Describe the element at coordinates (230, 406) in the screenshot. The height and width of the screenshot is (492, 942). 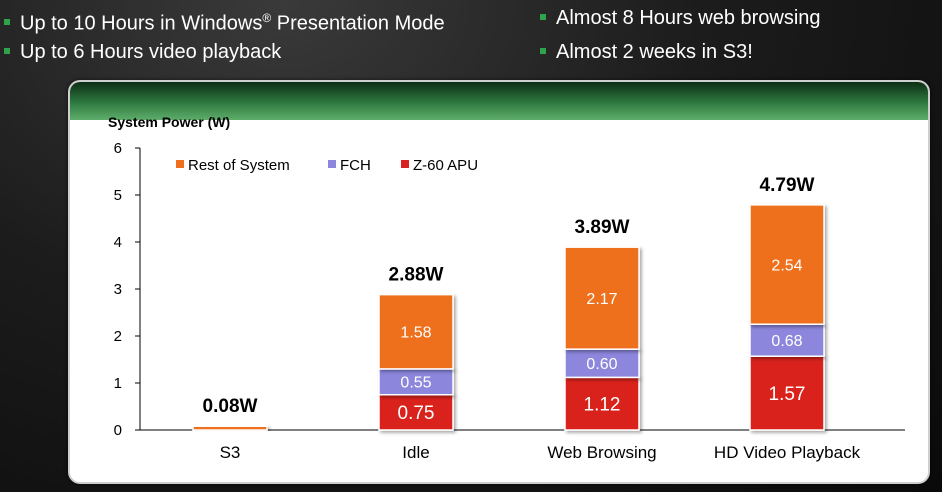
I see `bar-total-label: 0.08W` at that location.